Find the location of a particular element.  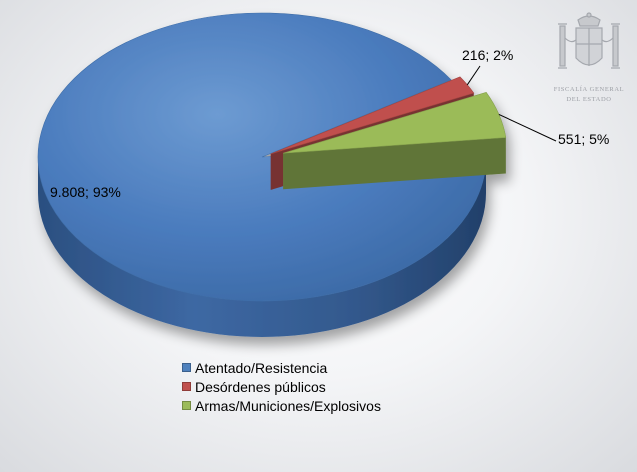

legend-item: Armas/Municiones/Explosivos is located at coordinates (281, 405).